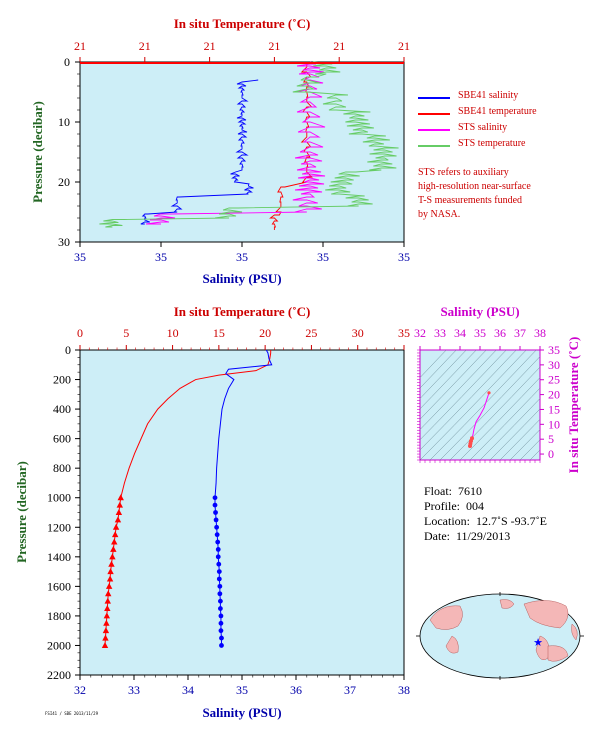 The width and height of the screenshot is (601, 736). Describe the element at coordinates (488, 95) in the screenshot. I see `legend-label: SBE41 salinity` at that location.